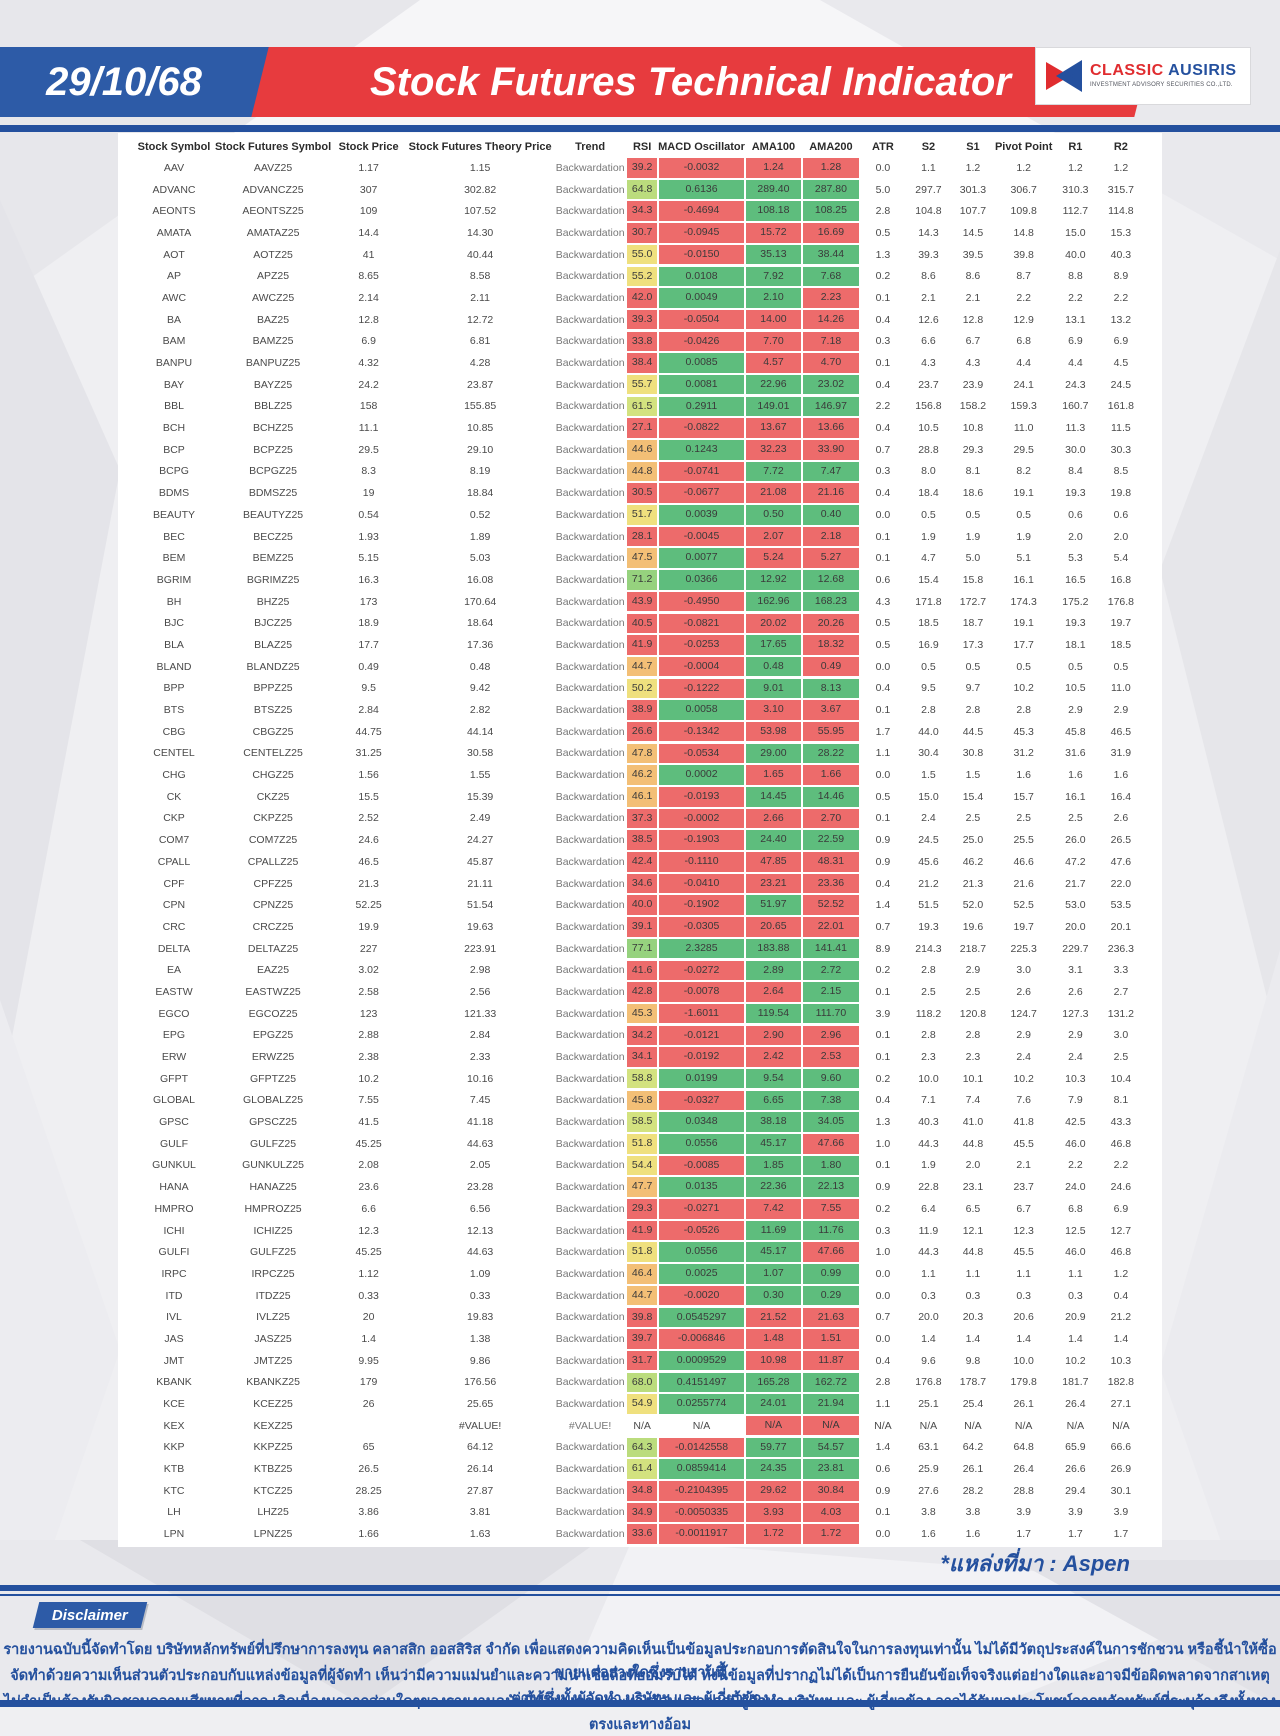 The image size is (1280, 1736). Describe the element at coordinates (773, 1469) in the screenshot. I see `cell-ama100: 24.35` at that location.